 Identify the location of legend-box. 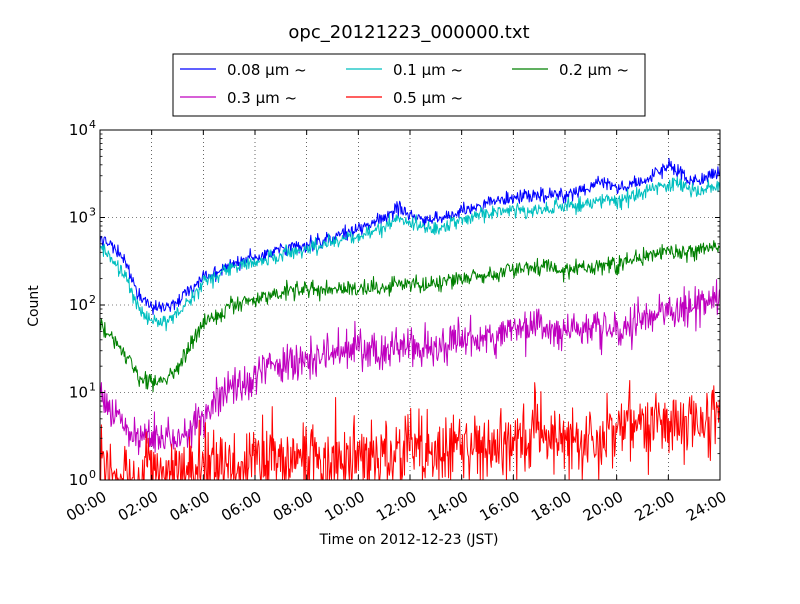
(409, 85).